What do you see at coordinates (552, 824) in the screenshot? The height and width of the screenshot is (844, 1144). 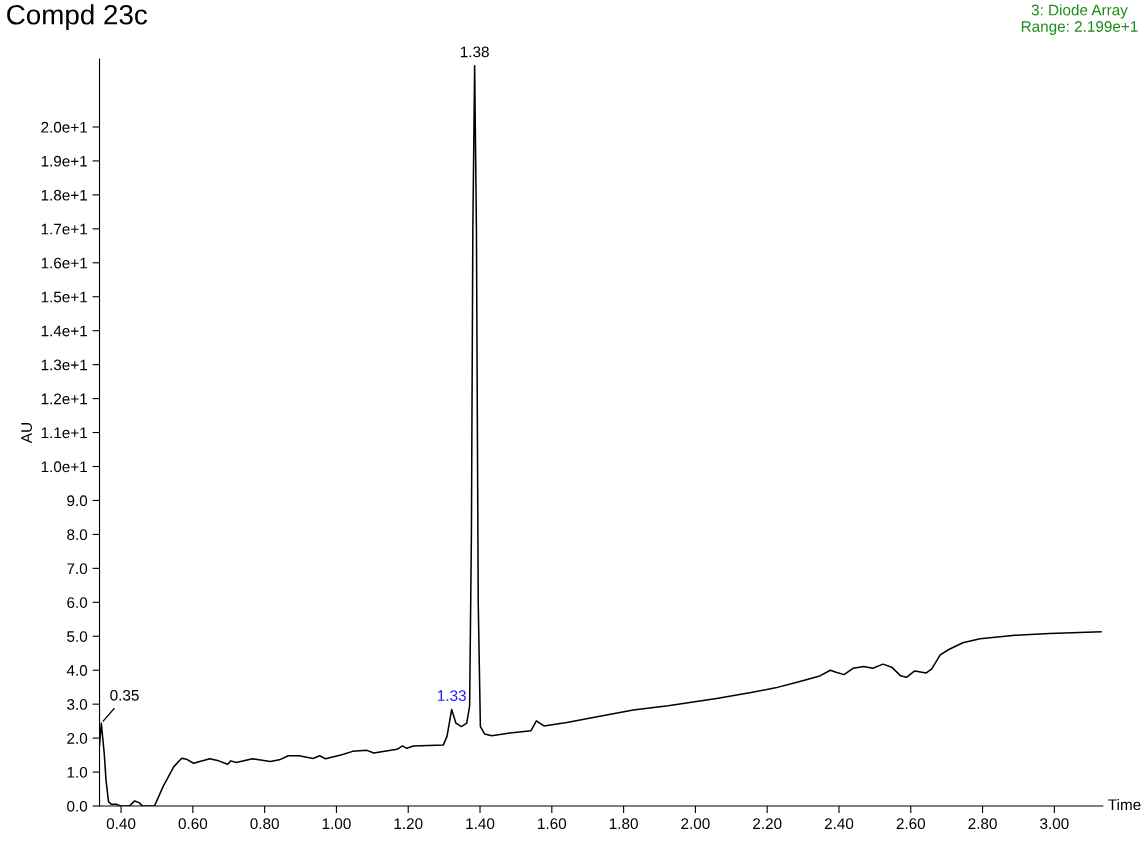 I see `x-tick-label: 1.60` at bounding box center [552, 824].